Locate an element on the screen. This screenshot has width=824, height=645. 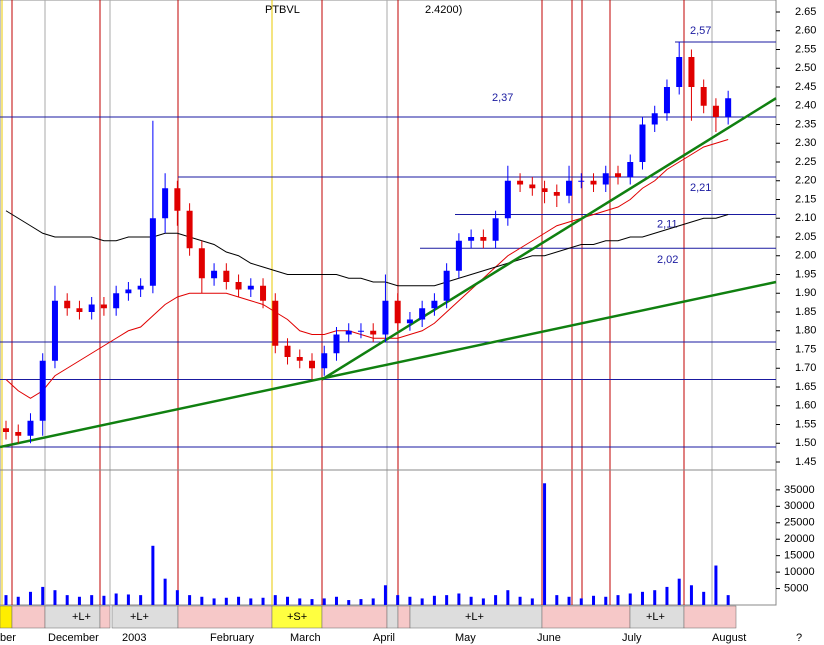
y-tick-label: 1.65 is located at coordinates (805, 387).